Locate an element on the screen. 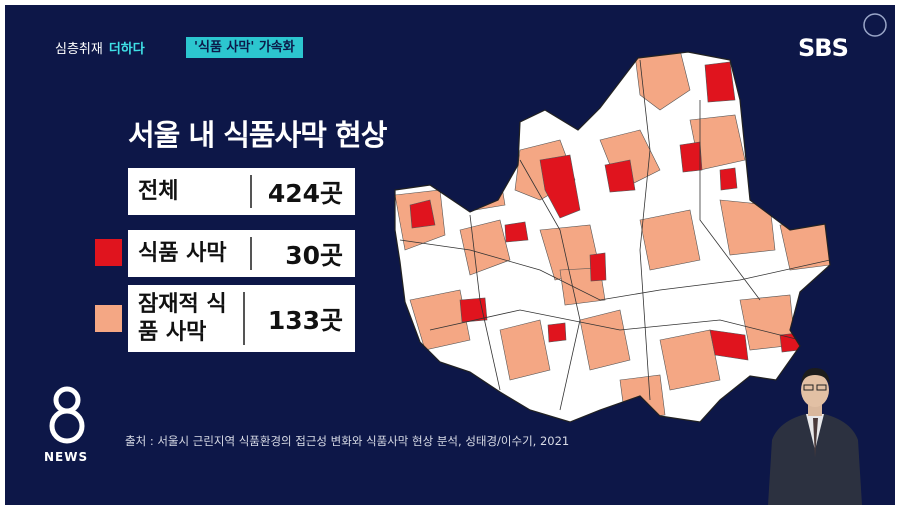 The image size is (900, 511). table-row: 식품 사막 30곳 is located at coordinates (241, 253).